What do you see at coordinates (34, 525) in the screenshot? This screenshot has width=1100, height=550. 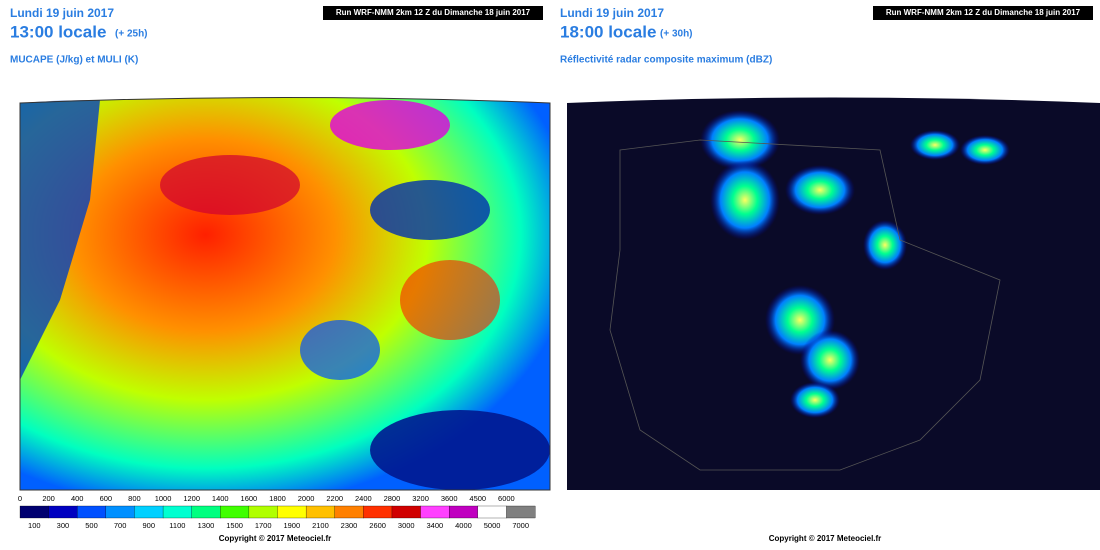 I see `scale-bottom-label: 100` at bounding box center [34, 525].